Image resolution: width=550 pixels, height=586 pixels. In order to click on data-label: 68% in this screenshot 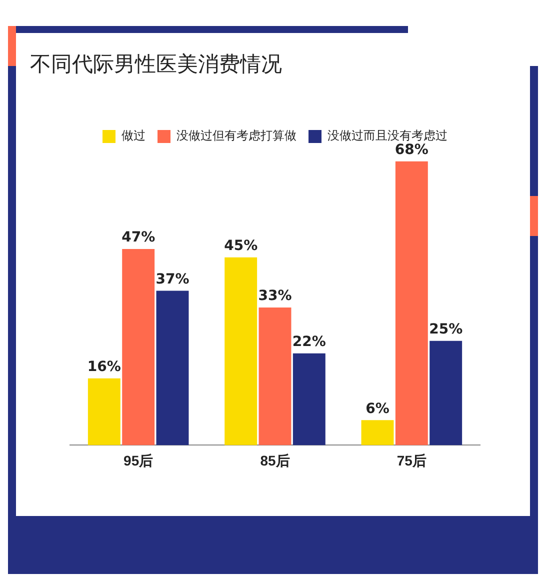, I will do `click(411, 150)`.